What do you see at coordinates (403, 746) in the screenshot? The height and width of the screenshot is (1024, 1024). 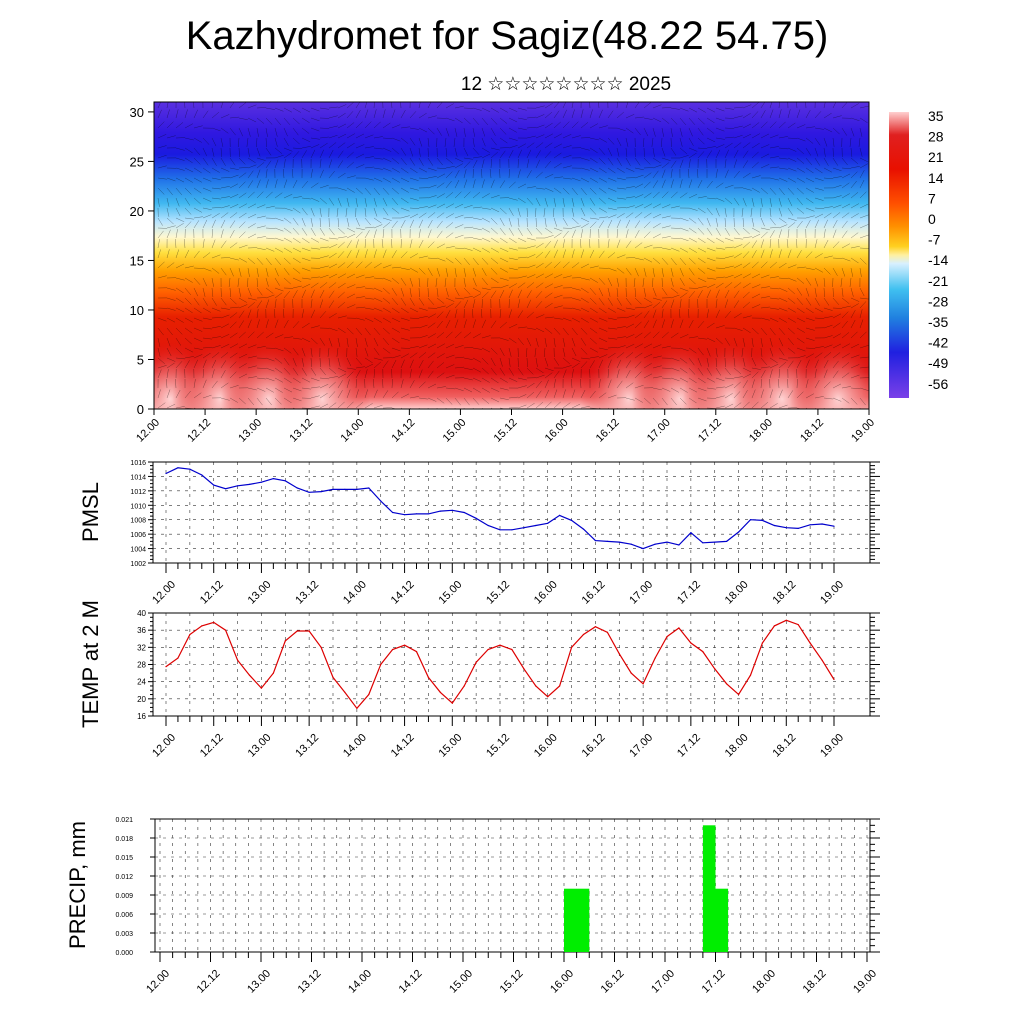 I see `x-tick-label: 14.12` at bounding box center [403, 746].